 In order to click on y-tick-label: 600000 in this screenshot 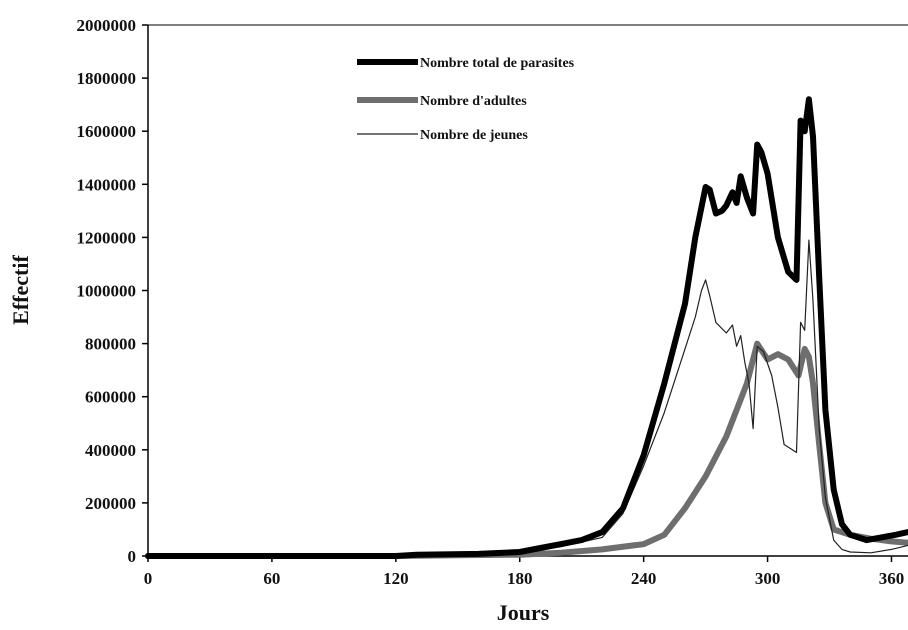, I will do `click(110, 397)`.